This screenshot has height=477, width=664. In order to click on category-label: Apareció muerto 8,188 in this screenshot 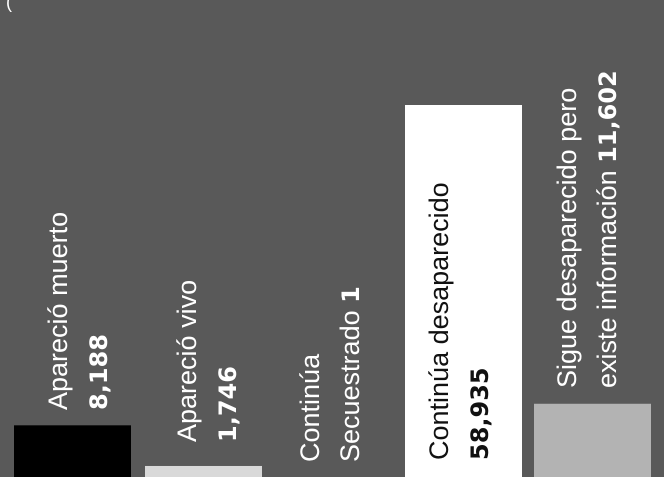, I will do `click(78, 311)`.